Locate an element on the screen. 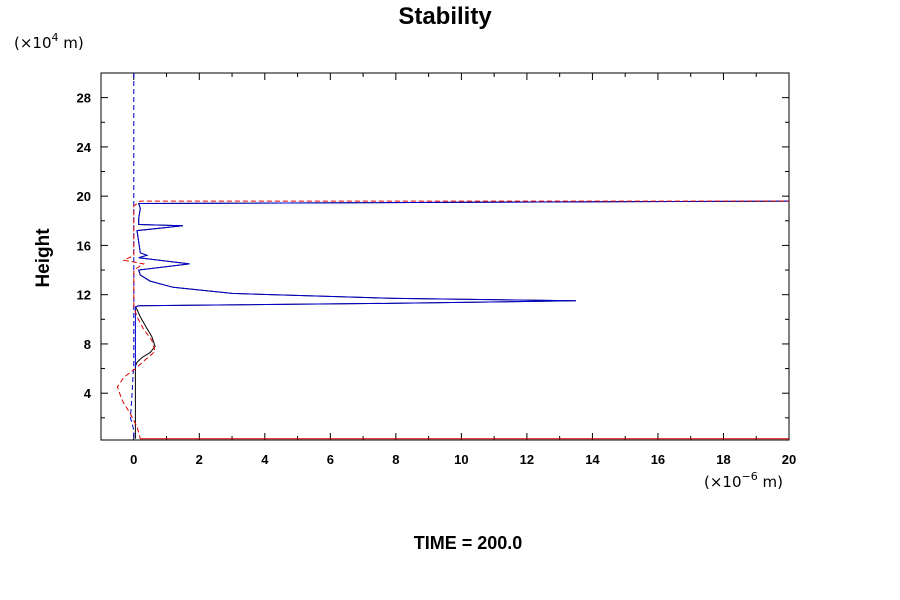 Image resolution: width=900 pixels, height=600 pixels. x-tick-label: 8 is located at coordinates (395, 459).